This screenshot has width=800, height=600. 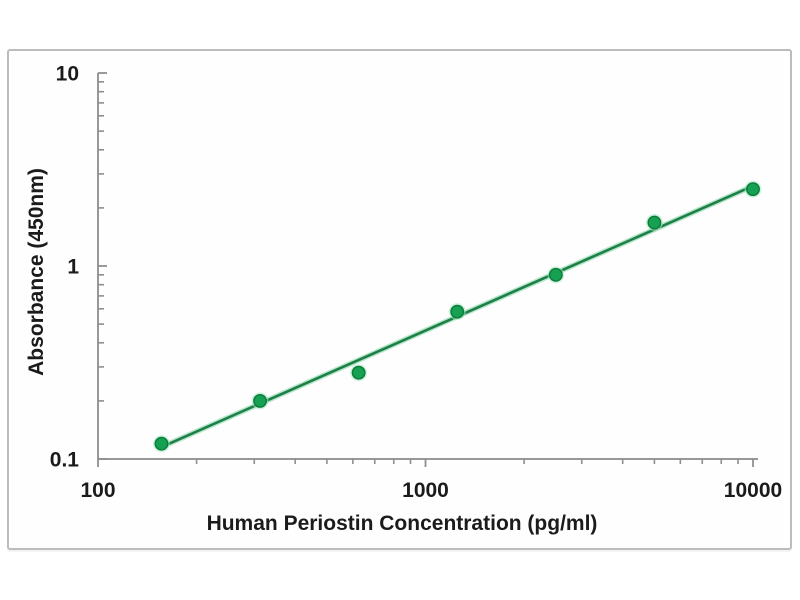 I want to click on y-tick-label: 1, so click(x=73, y=267).